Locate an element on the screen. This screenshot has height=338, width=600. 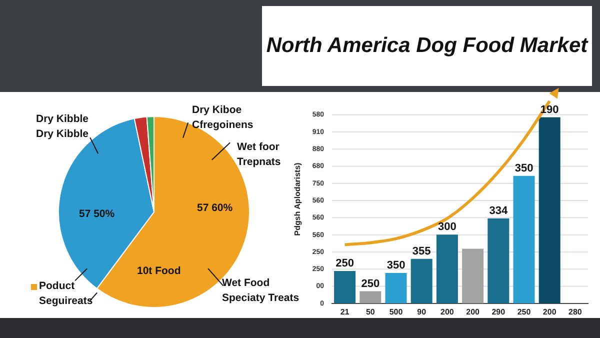
text: Wet Food Speciaty Treats is located at coordinates (261, 291).